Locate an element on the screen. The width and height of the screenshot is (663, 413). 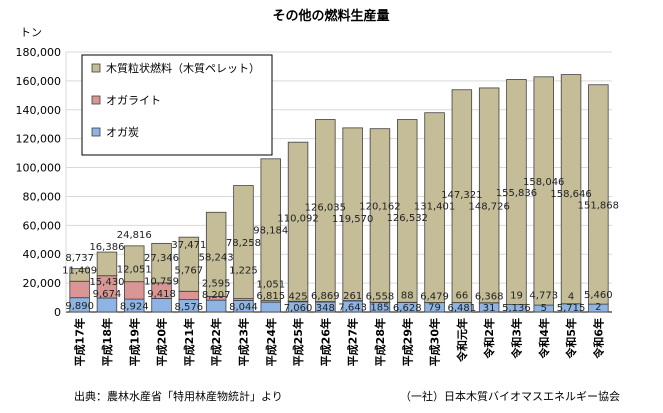
data-label: 79 is located at coordinates (434, 308).